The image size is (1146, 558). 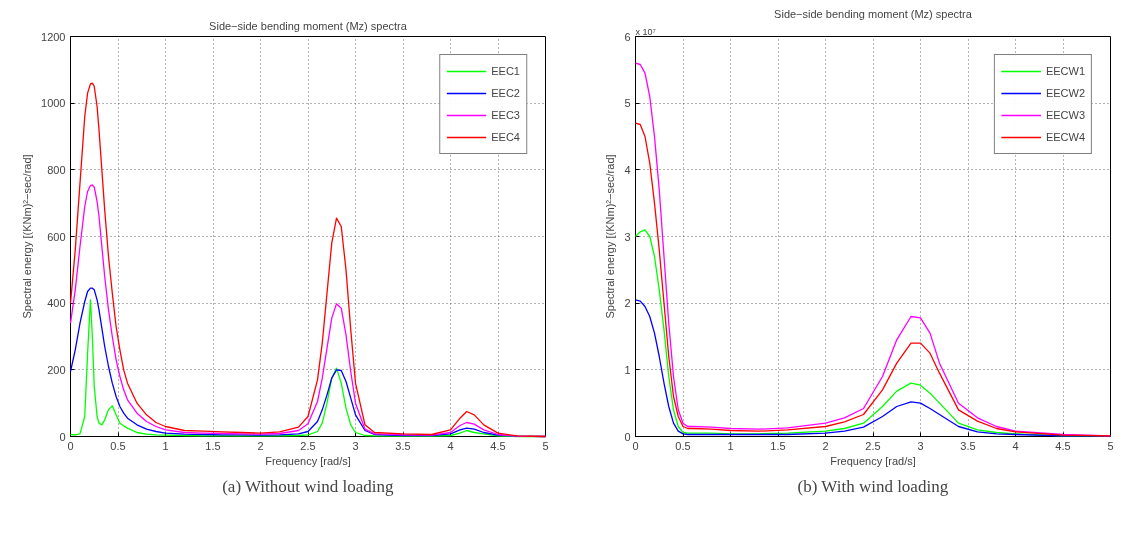 What do you see at coordinates (56, 236) in the screenshot?
I see `y-tick-label: 600` at bounding box center [56, 236].